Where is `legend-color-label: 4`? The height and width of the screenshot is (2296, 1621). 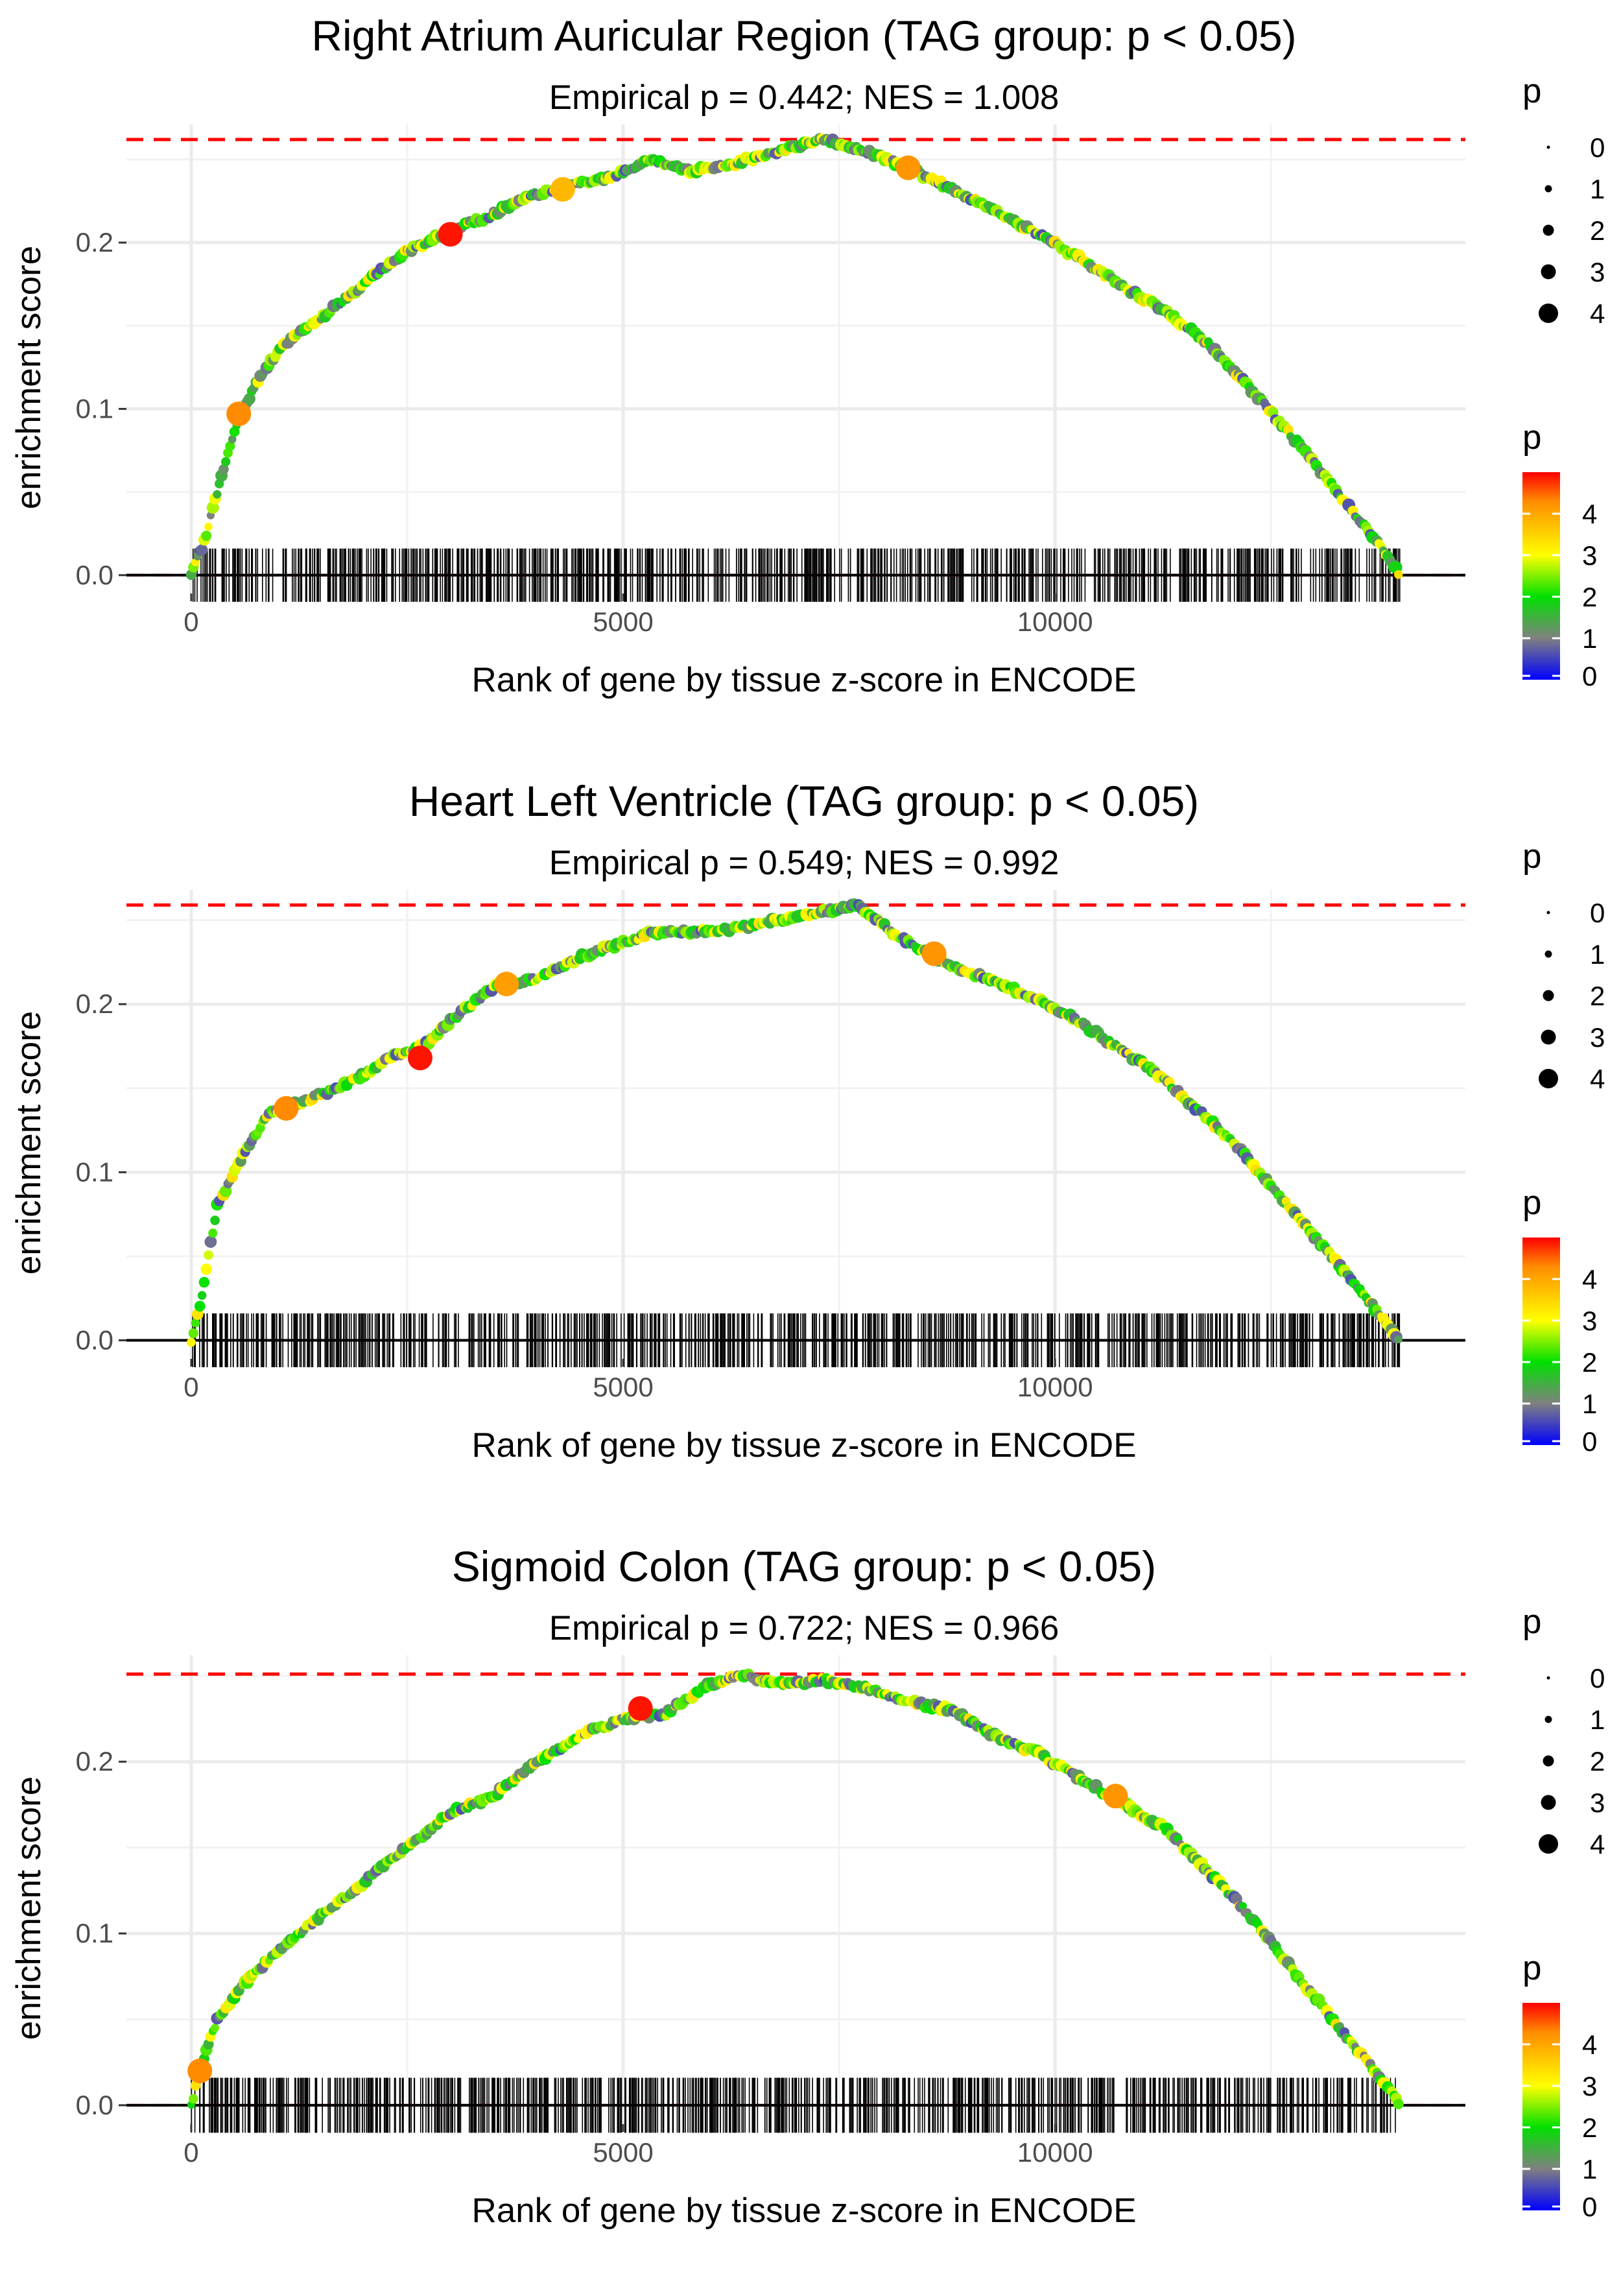
legend-color-label: 4 is located at coordinates (1589, 2044).